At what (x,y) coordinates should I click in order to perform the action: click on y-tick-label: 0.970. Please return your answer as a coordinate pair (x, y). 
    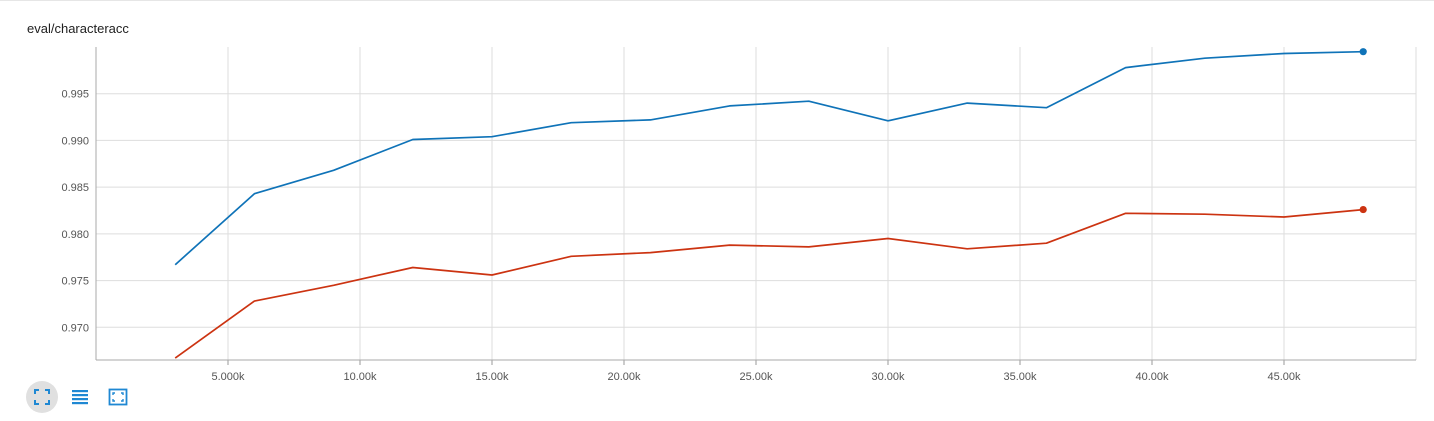
    Looking at the image, I should click on (75, 328).